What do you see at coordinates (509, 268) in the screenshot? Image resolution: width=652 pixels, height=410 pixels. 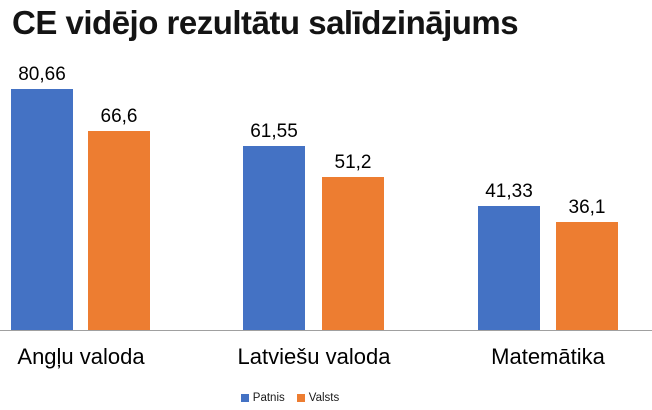 I see `bar-patnis-matem-tika` at bounding box center [509, 268].